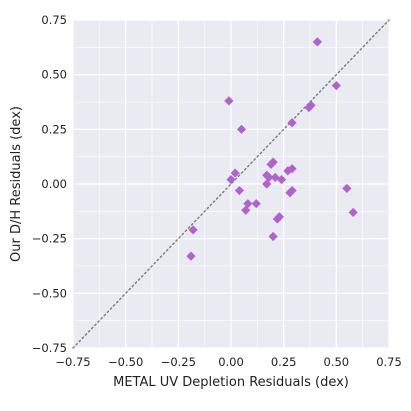 The image size is (411, 411). I want to click on x-tick-label: 0.75, so click(389, 362).